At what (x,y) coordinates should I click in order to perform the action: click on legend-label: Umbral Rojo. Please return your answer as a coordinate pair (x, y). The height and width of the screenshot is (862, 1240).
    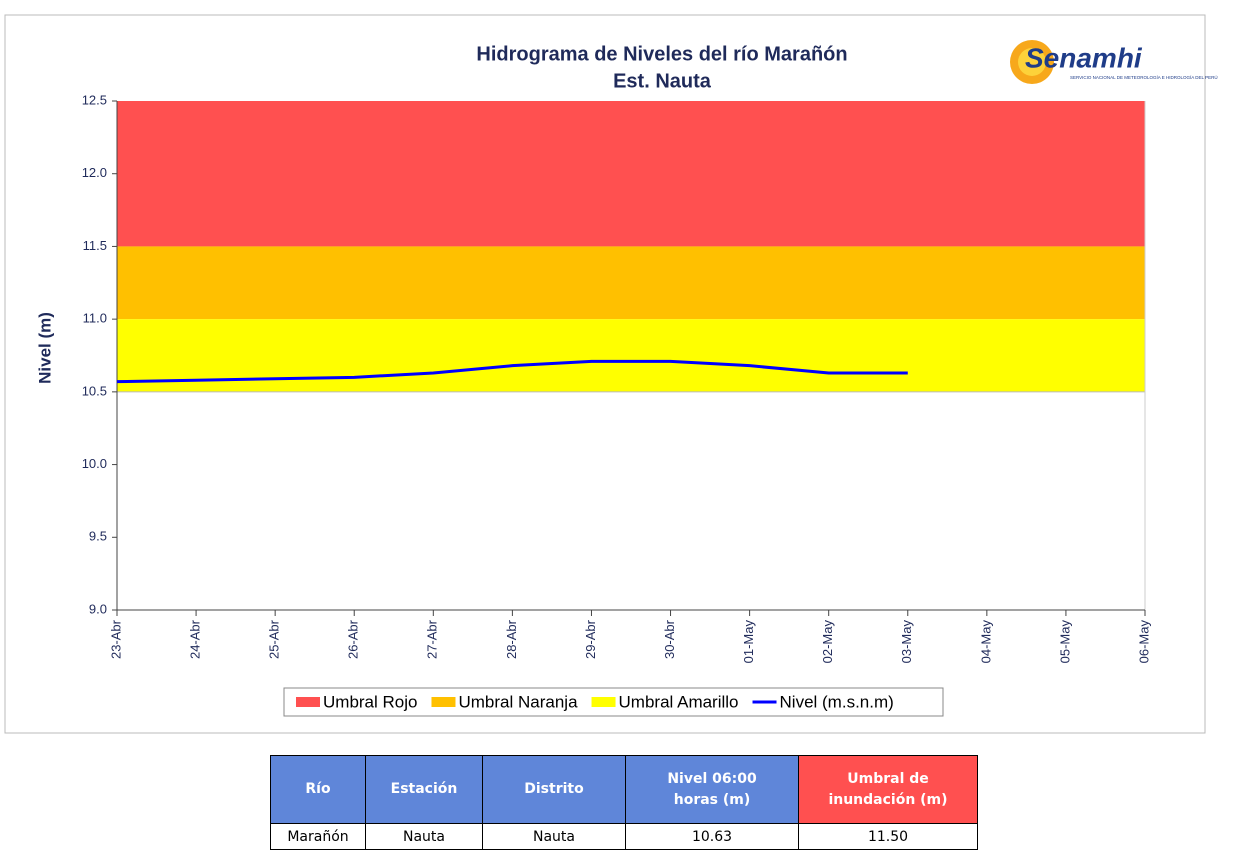
    Looking at the image, I should click on (370, 701).